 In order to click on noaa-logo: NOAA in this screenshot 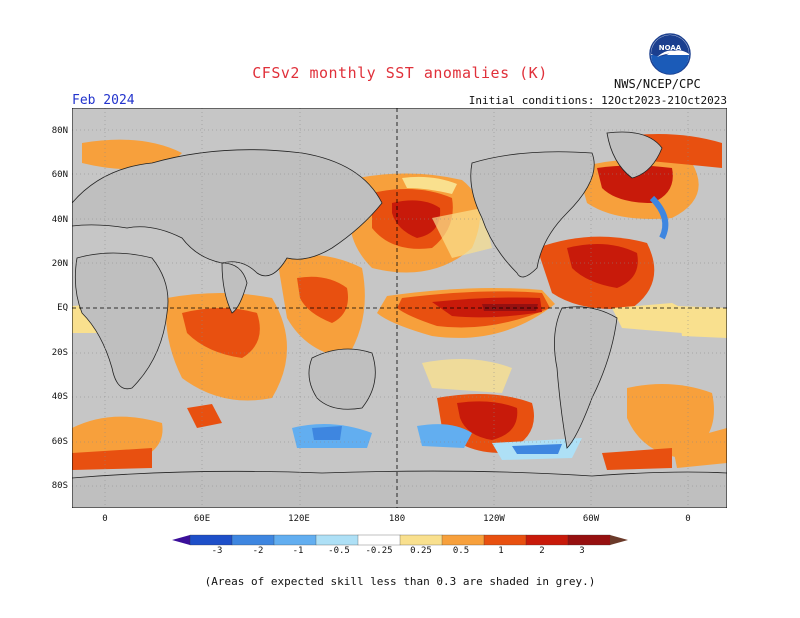, I will do `click(670, 54)`.